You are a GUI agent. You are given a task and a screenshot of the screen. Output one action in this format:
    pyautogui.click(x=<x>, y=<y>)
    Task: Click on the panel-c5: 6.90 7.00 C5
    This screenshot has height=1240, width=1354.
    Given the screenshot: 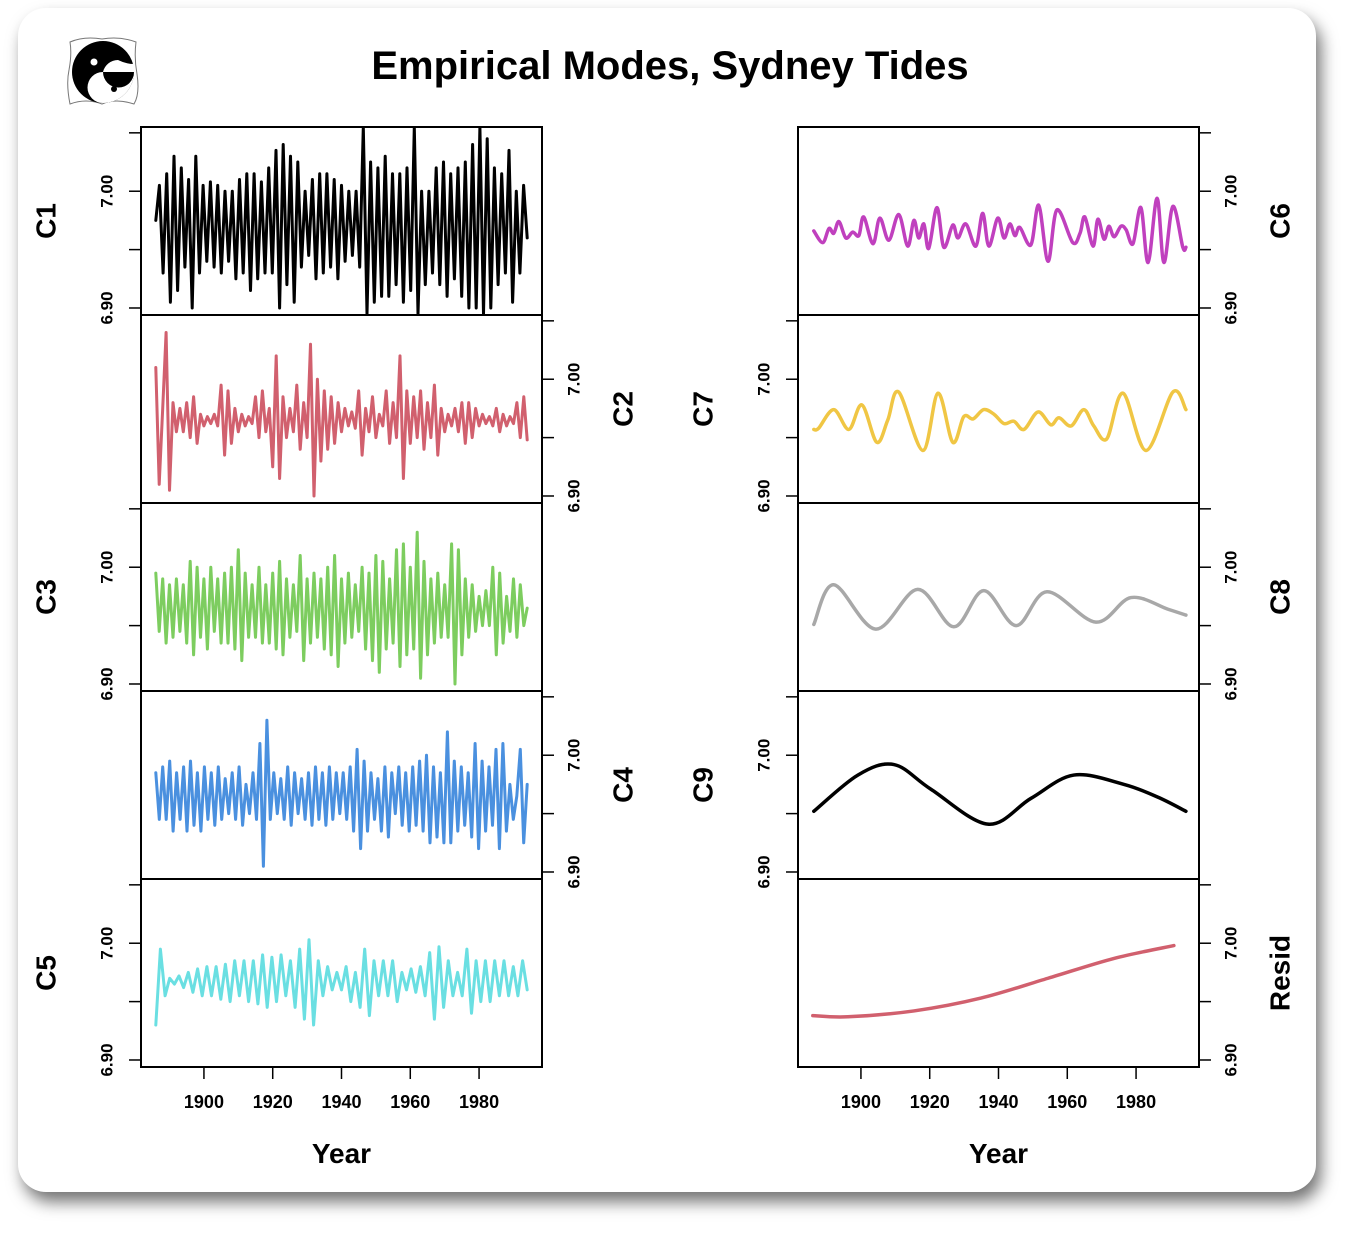 What is the action you would take?
    pyautogui.click(x=286, y=977)
    